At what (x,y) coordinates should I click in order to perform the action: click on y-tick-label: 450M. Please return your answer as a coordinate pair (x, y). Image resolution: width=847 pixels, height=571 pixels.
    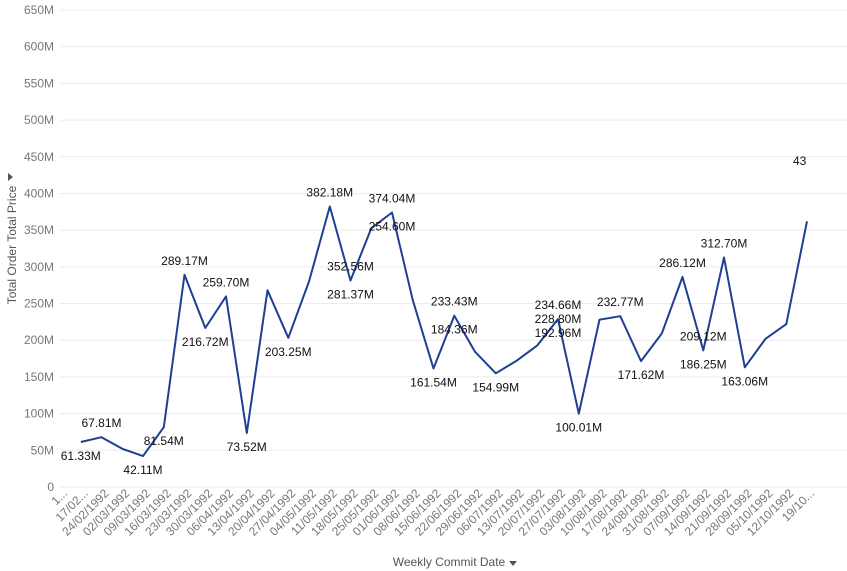
    Looking at the image, I should click on (39, 157).